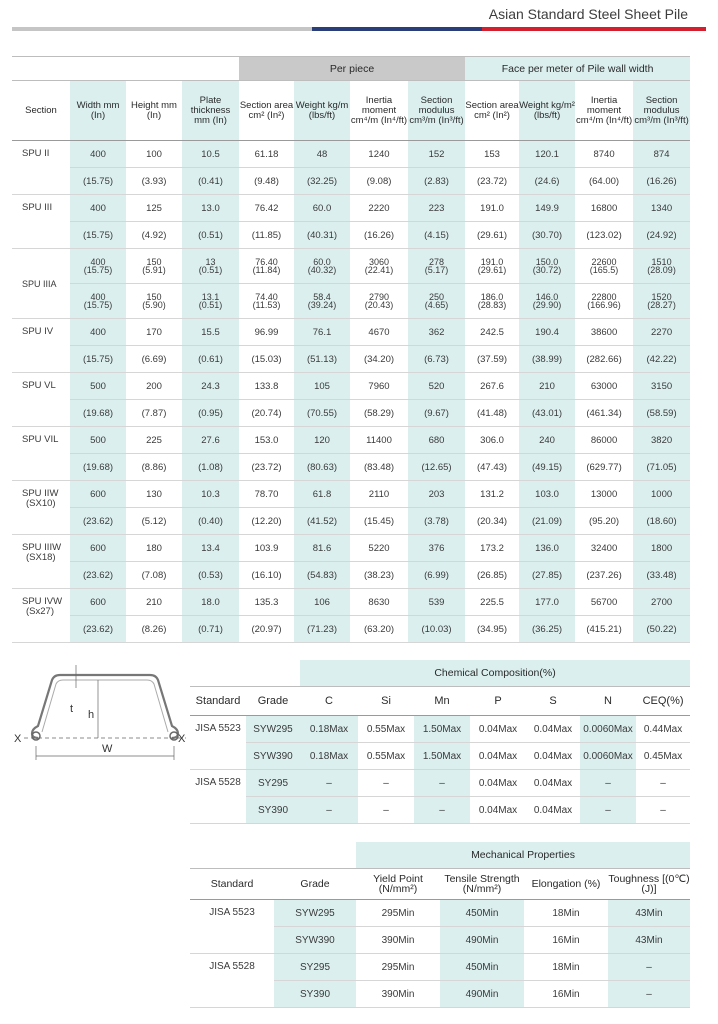  What do you see at coordinates (492, 386) in the screenshot?
I see `metric-value: 267.6` at bounding box center [492, 386].